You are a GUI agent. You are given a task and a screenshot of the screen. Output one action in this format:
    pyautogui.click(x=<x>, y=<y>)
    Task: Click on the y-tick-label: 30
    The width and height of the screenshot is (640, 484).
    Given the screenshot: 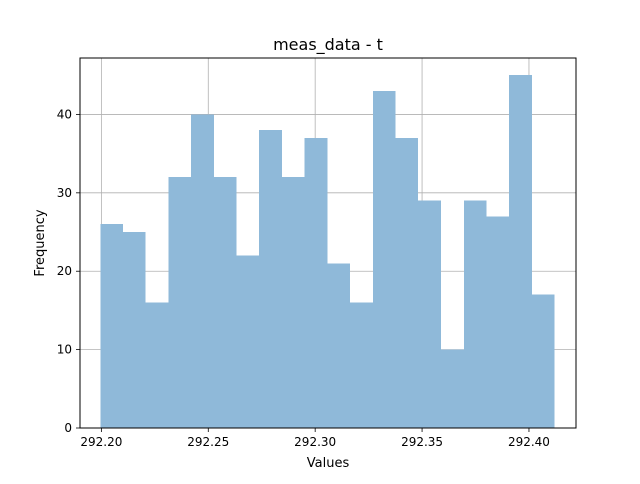 What is the action you would take?
    pyautogui.click(x=64, y=193)
    